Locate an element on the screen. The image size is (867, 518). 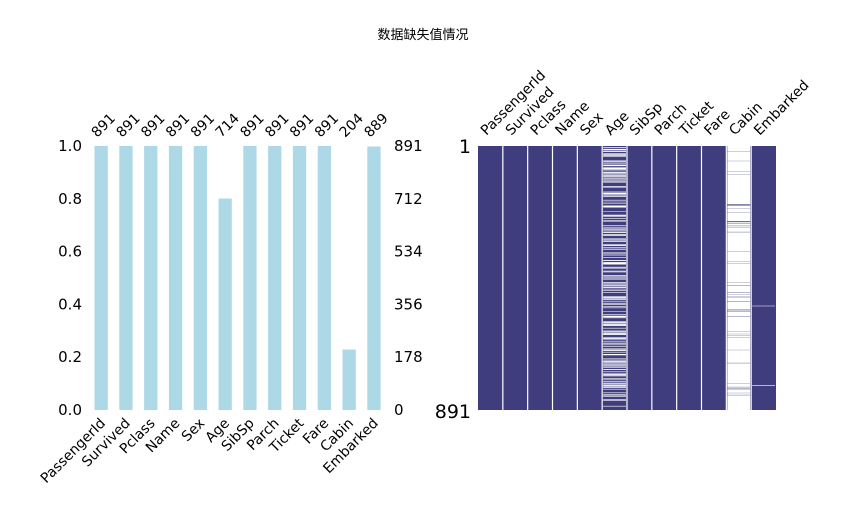
count-label-cabin: 204 is located at coordinates (352, 126).